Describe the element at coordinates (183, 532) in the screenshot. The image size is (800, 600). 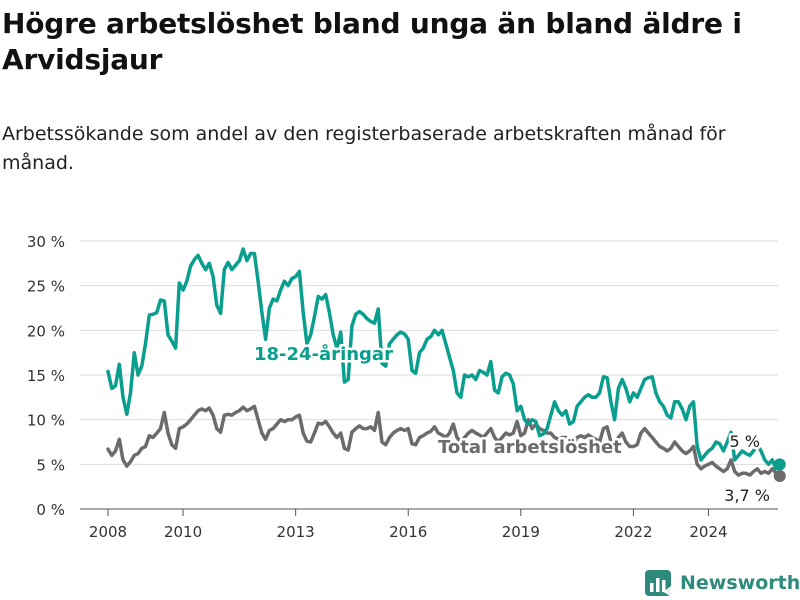
I see `x-tick-label: 2010` at that location.